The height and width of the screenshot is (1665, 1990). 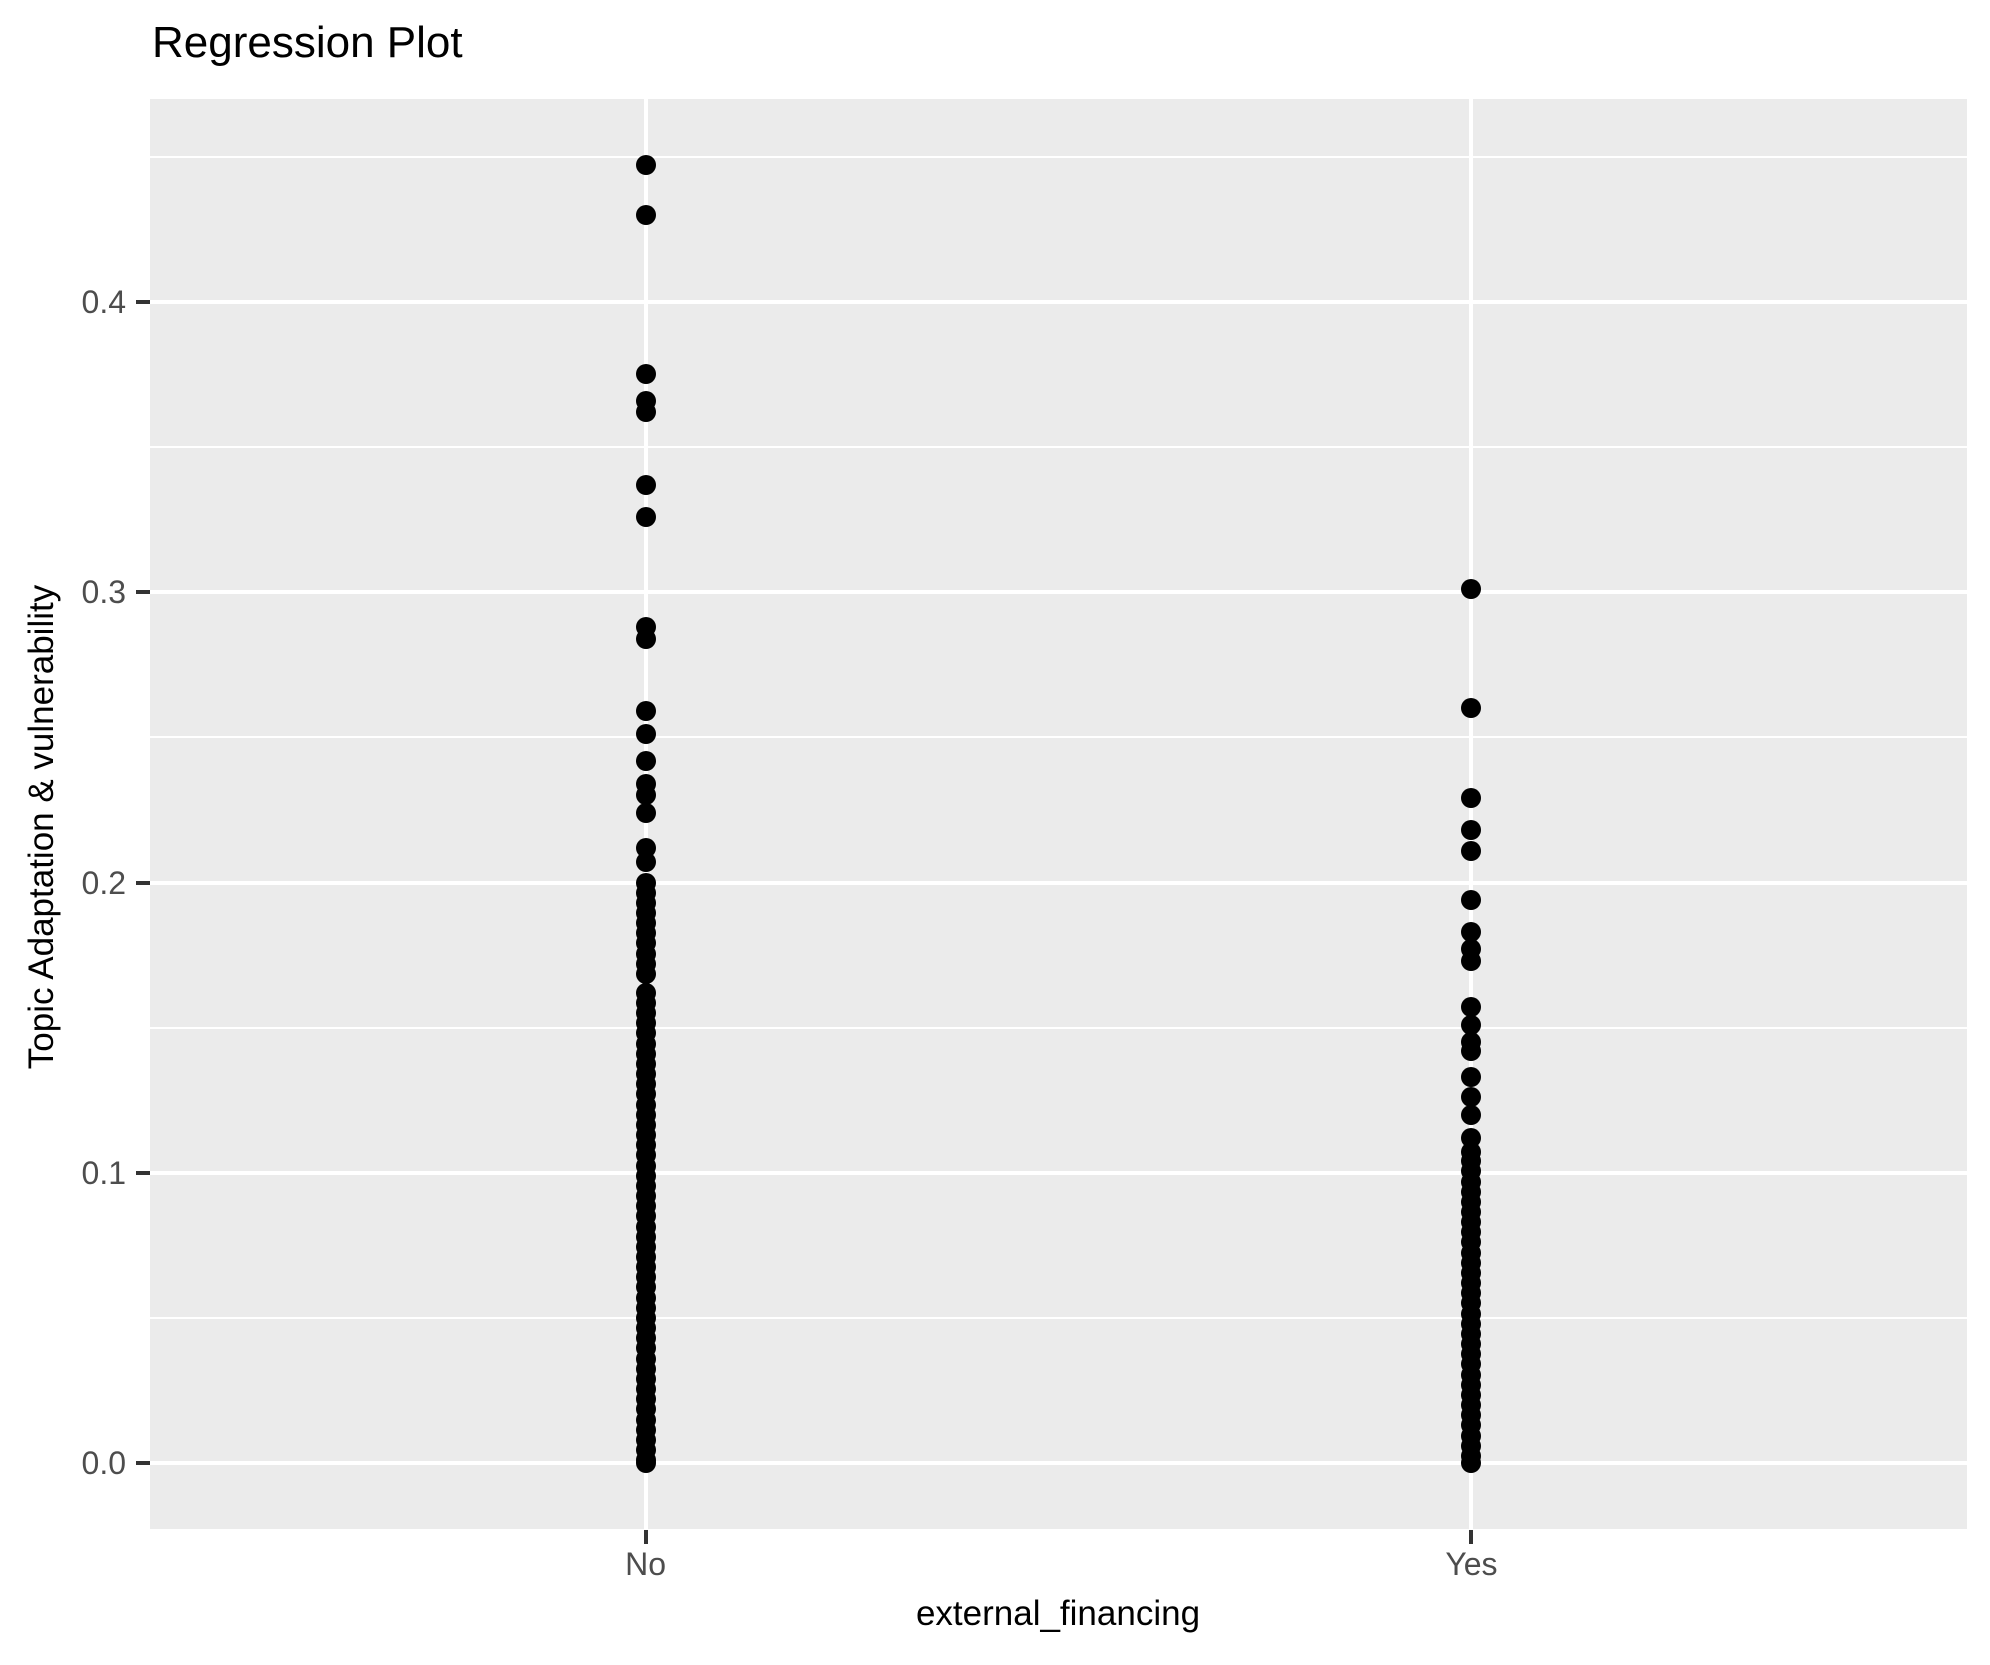 I want to click on x-axis-title: external_financing, so click(x=1058, y=1613).